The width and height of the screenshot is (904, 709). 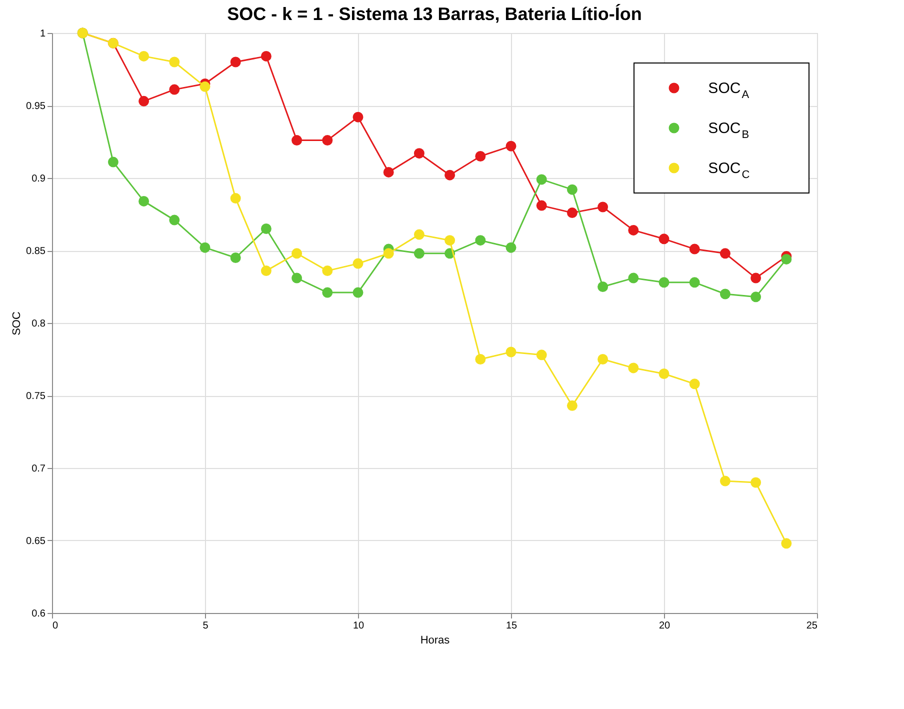 What do you see at coordinates (205, 626) in the screenshot?
I see `x-tick-label: 5` at bounding box center [205, 626].